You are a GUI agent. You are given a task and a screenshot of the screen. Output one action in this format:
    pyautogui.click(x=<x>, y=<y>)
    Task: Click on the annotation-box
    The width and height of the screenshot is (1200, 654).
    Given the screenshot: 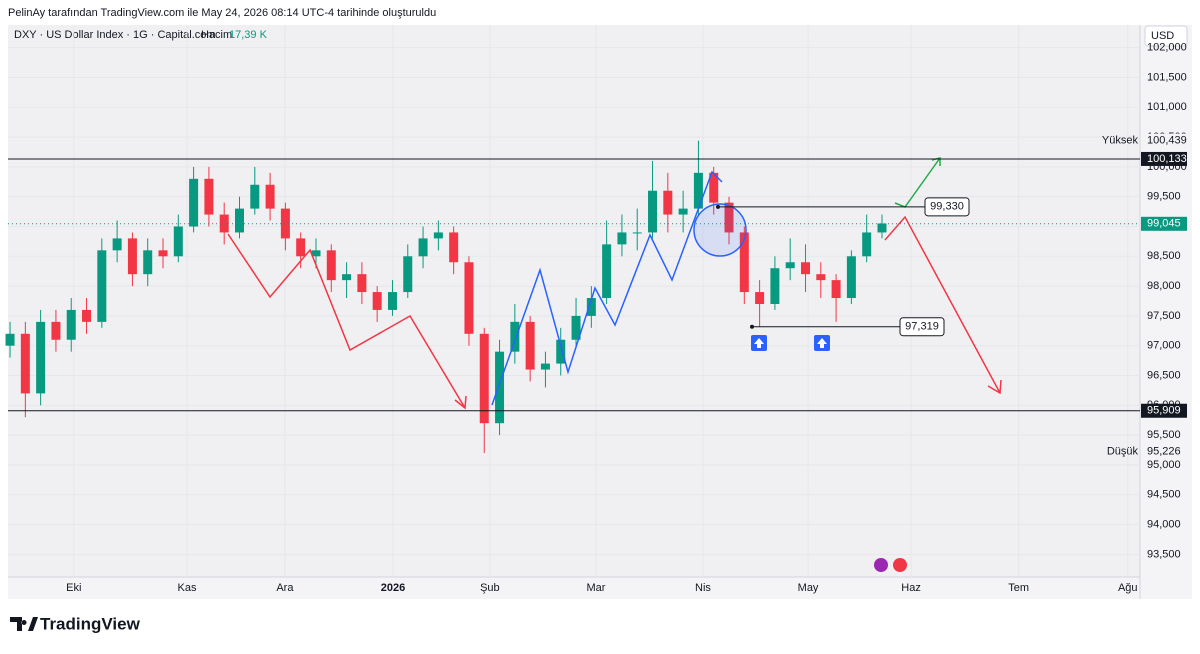 What is the action you would take?
    pyautogui.click(x=947, y=207)
    